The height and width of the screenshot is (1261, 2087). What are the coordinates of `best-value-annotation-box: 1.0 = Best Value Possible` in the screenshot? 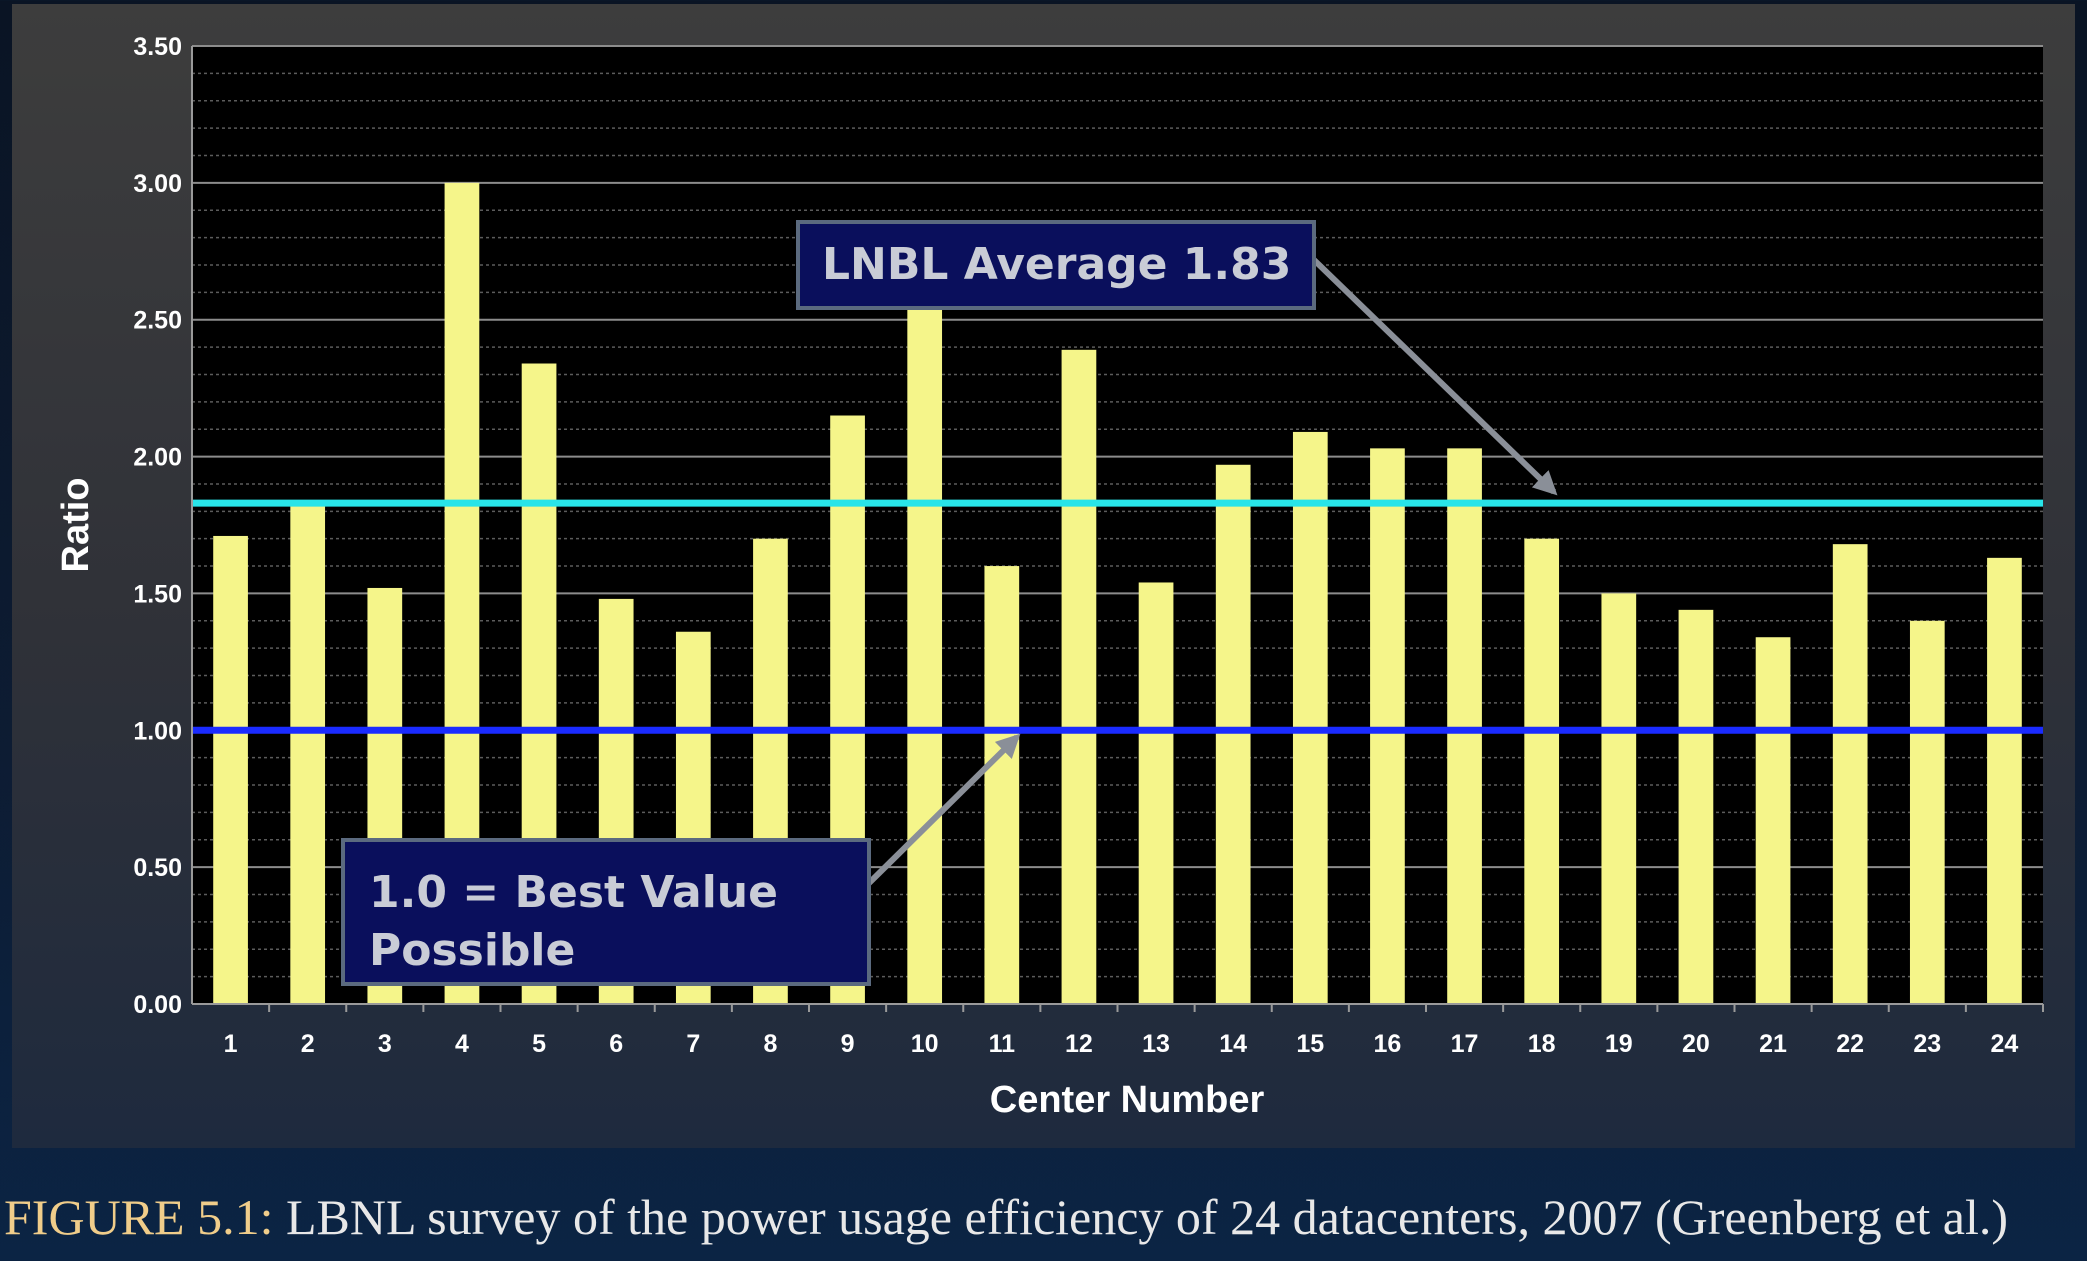 It's located at (606, 912).